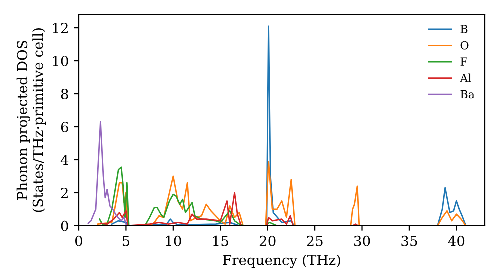 This screenshot has width=500, height=280. I want to click on x-tick-label: 5, so click(126, 241).